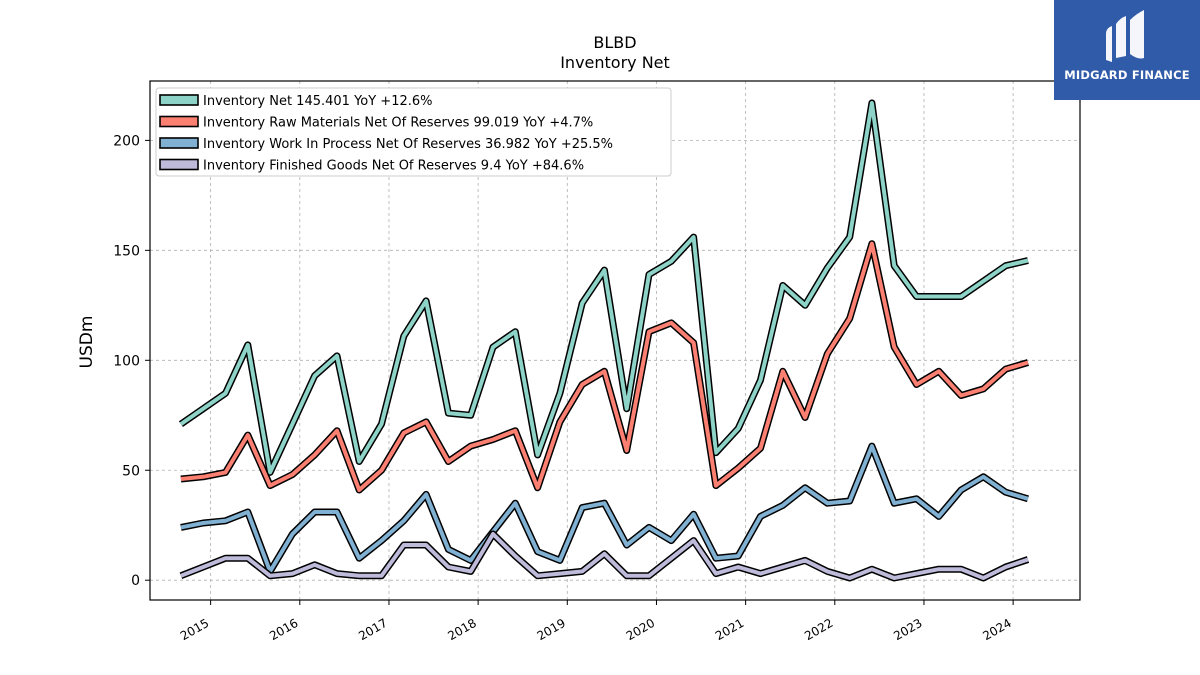  I want to click on y-tick-label: 0, so click(135, 581).